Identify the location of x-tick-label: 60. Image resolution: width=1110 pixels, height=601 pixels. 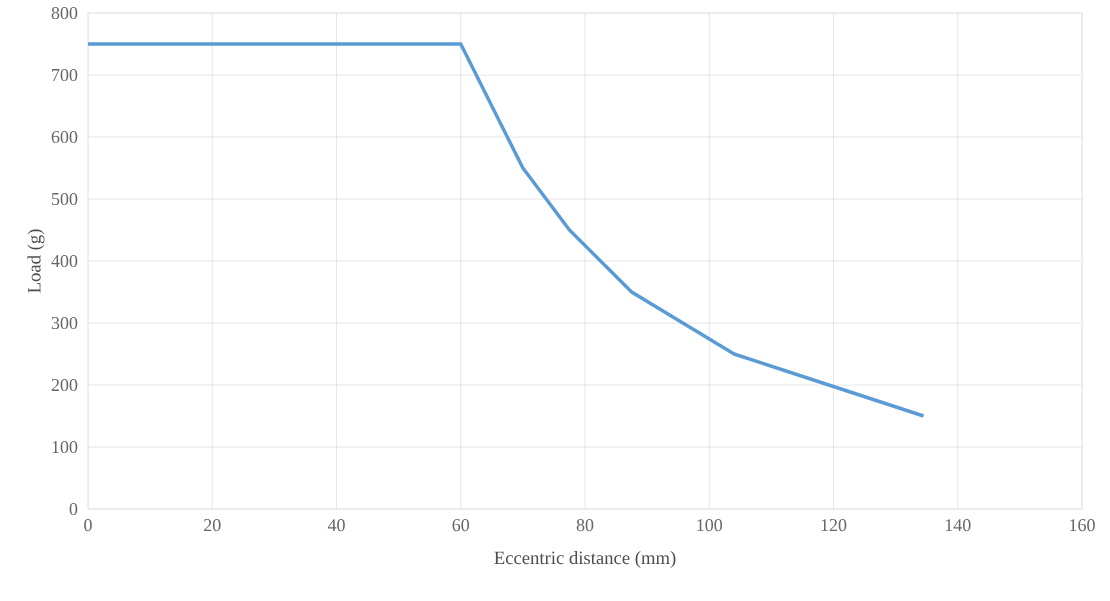
(461, 525).